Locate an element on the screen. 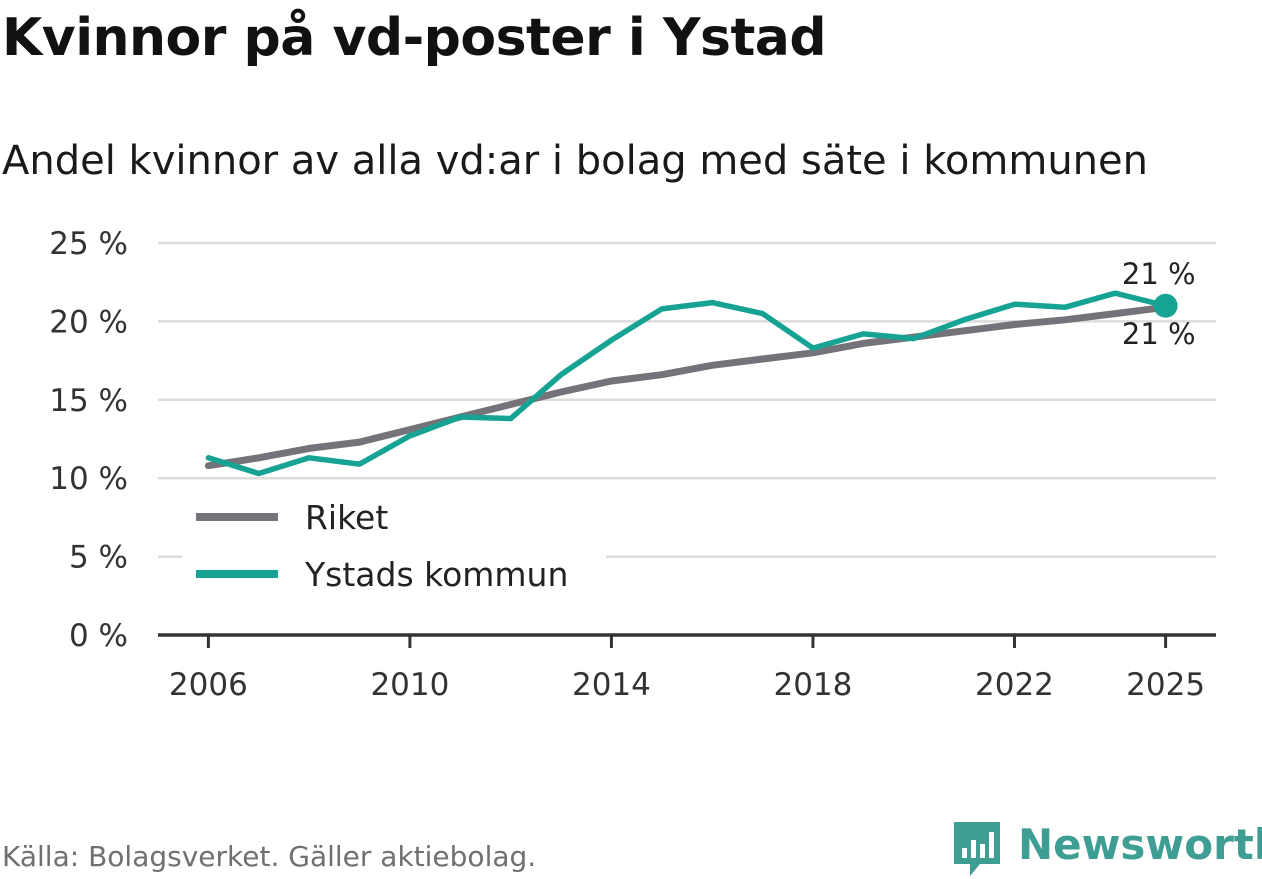  y-tick-label-15: 15 % is located at coordinates (88, 401).